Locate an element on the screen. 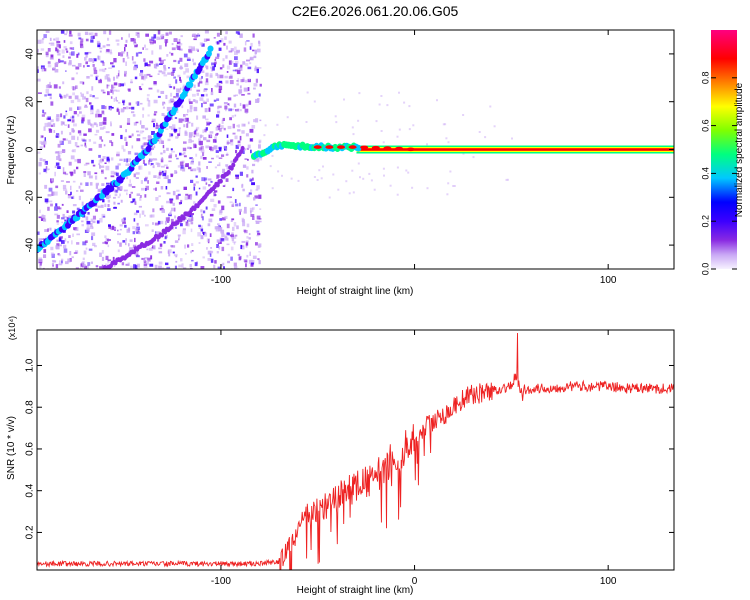  y-tick-label: 0.4 is located at coordinates (30, 490).